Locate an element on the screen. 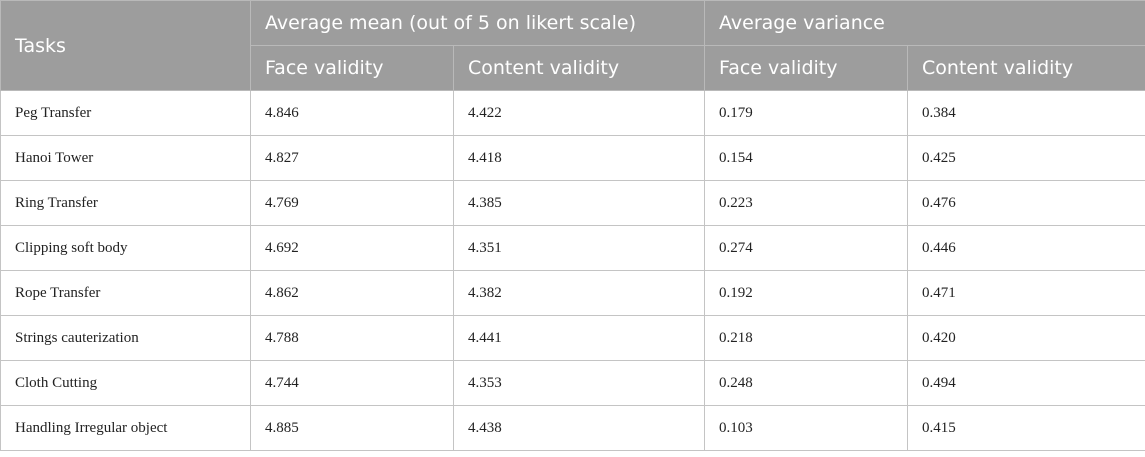 Image resolution: width=1145 pixels, height=457 pixels. task-name: Rope Transfer is located at coordinates (125, 293).